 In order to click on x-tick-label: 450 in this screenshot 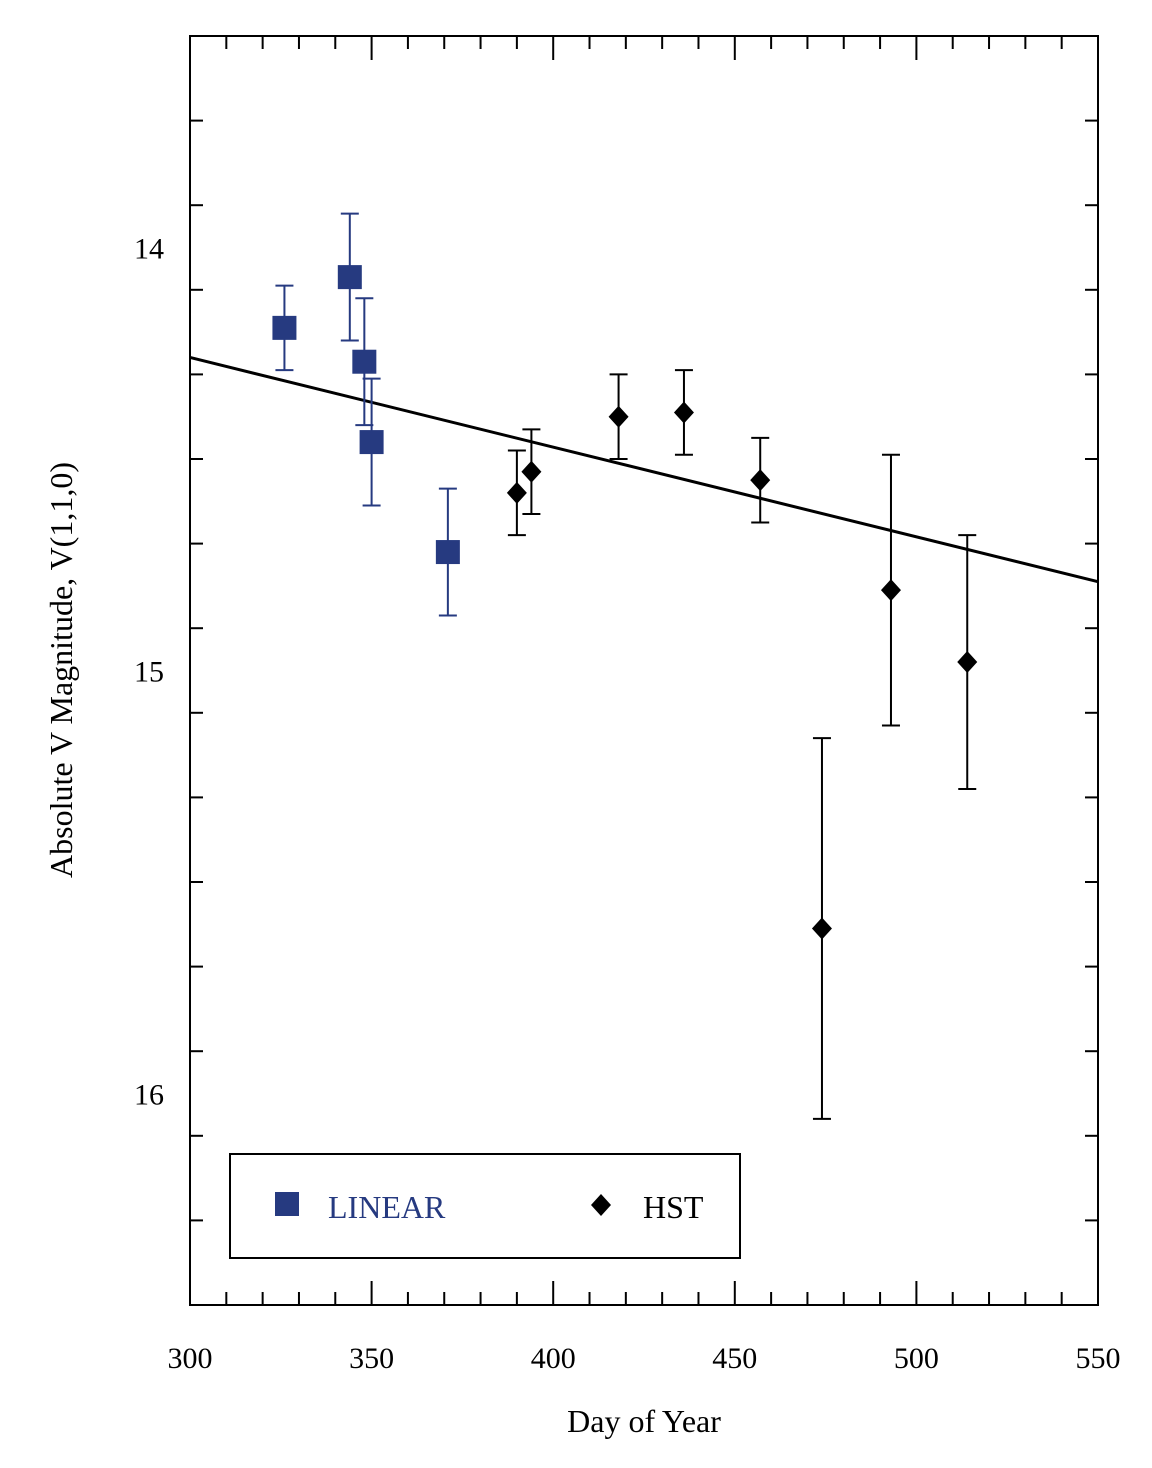, I will do `click(734, 1358)`.